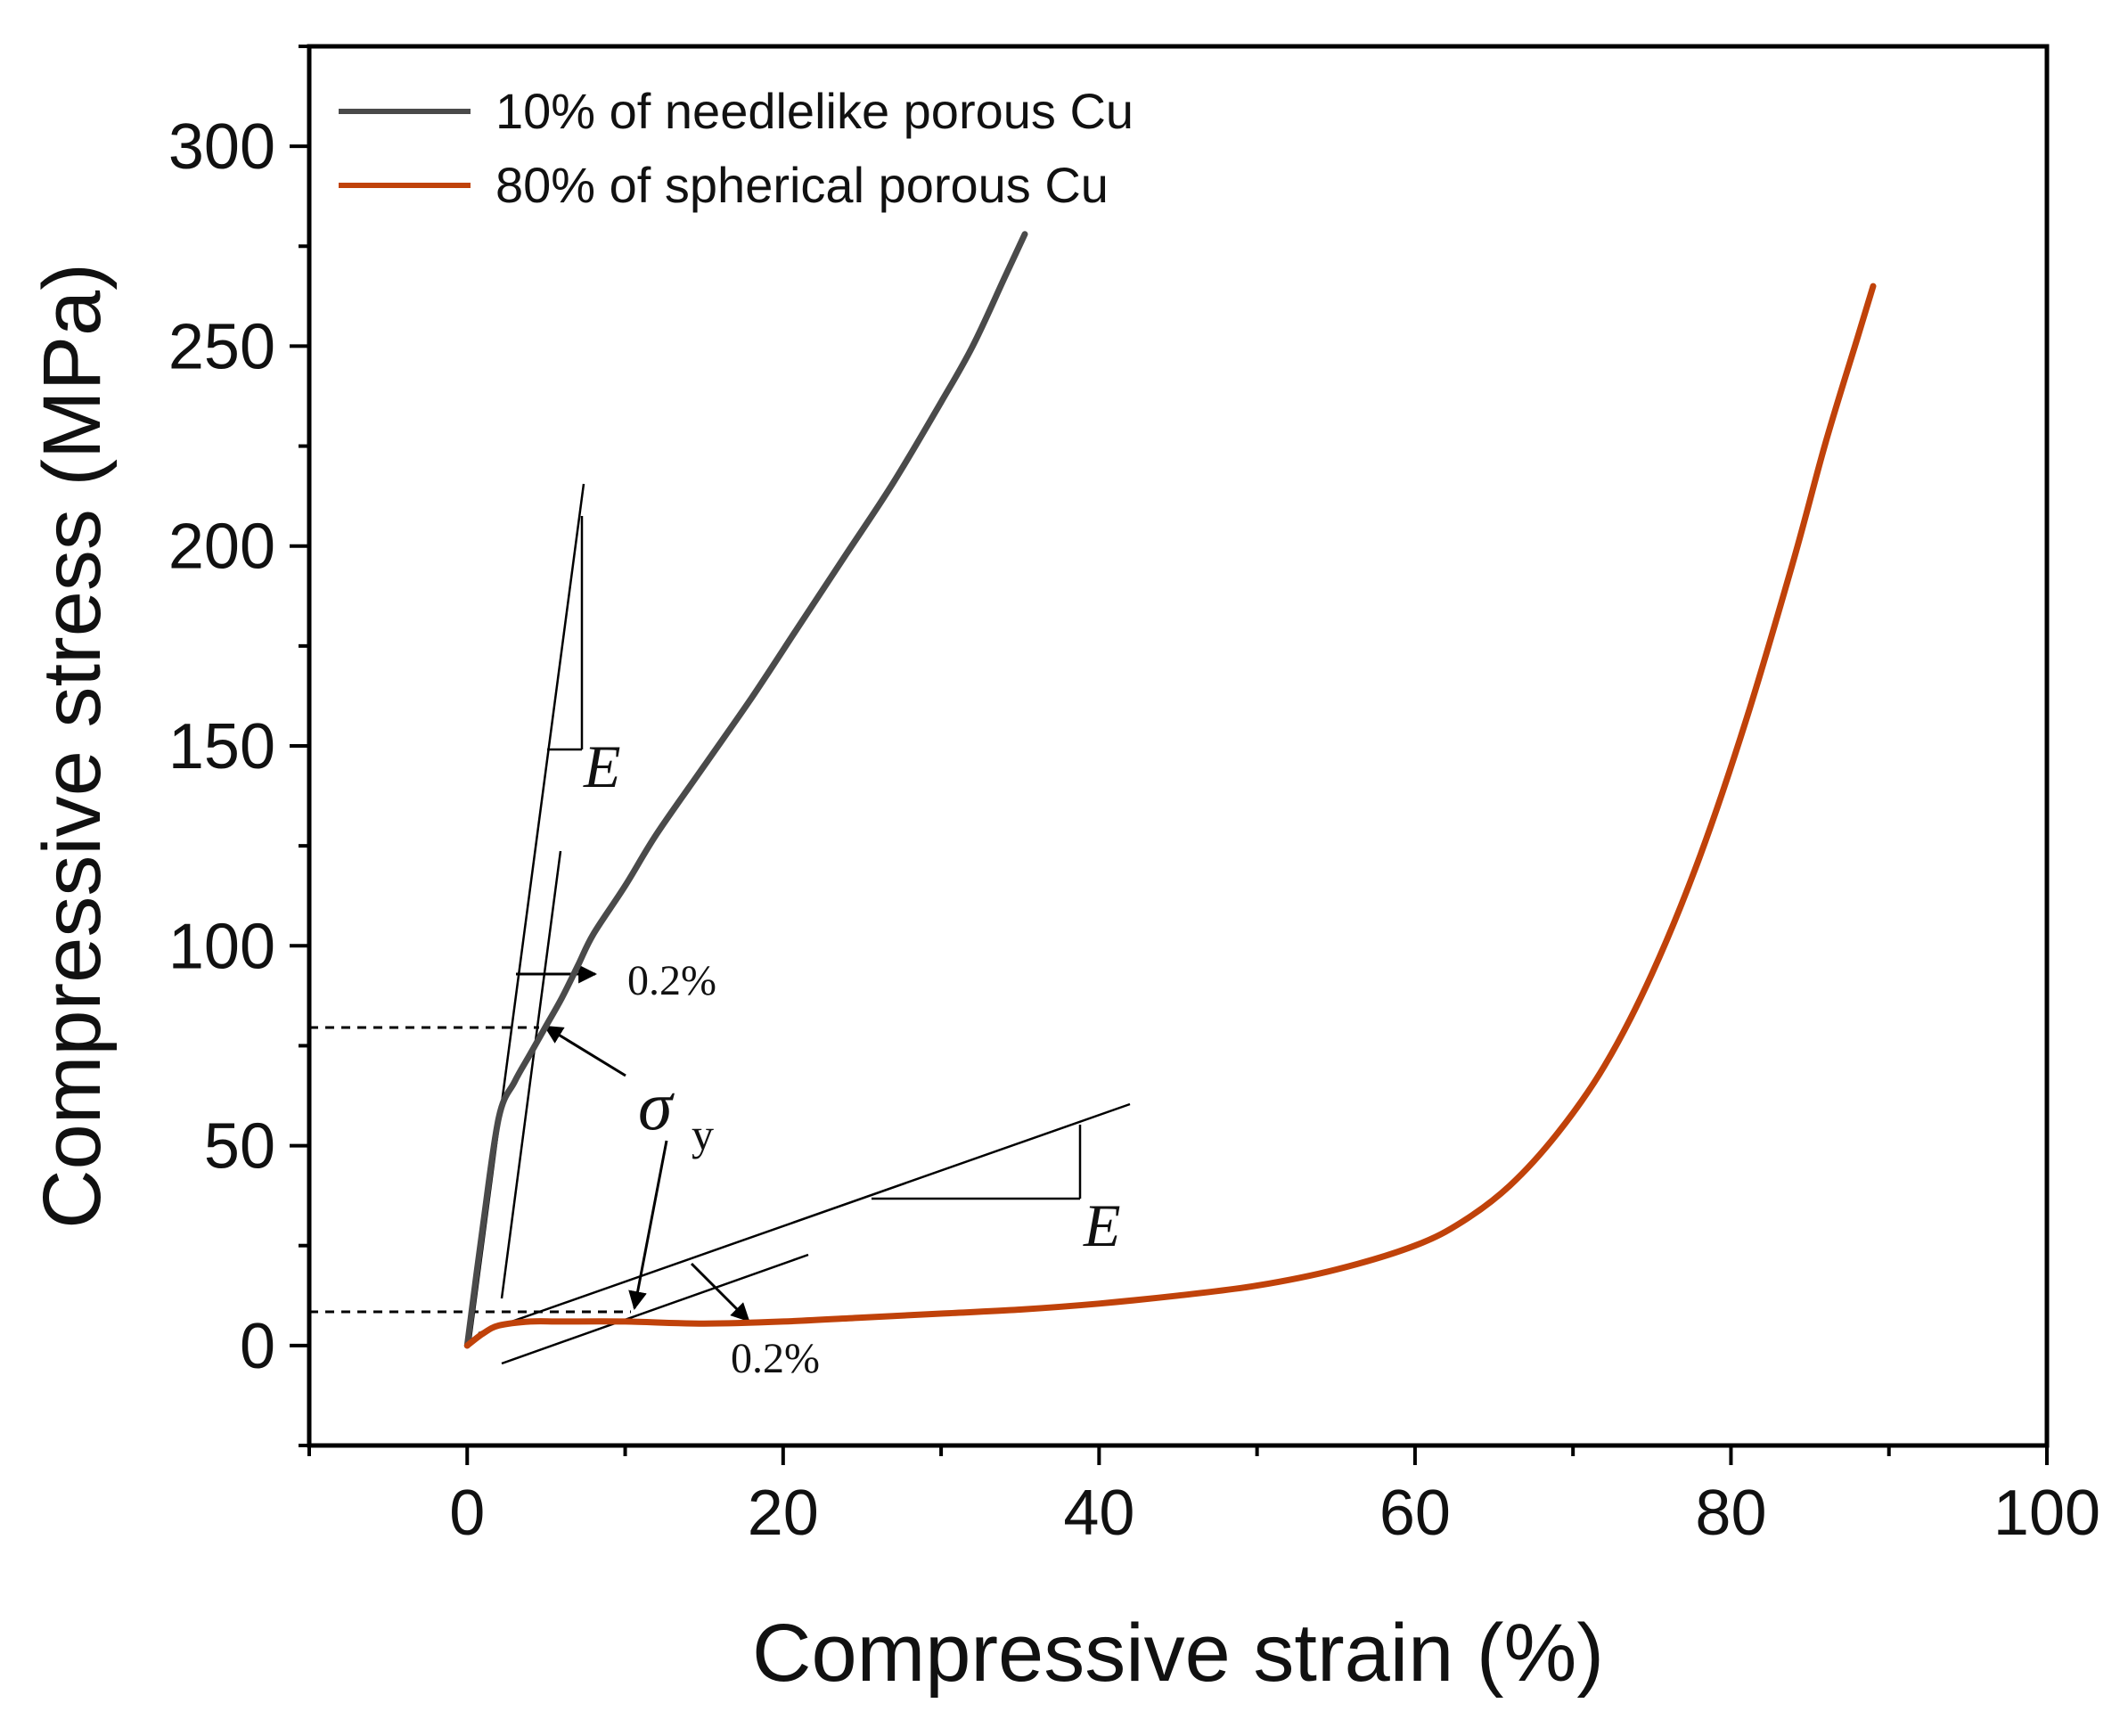 The height and width of the screenshot is (1736, 2128). I want to click on yield-subscript: y, so click(703, 1134).